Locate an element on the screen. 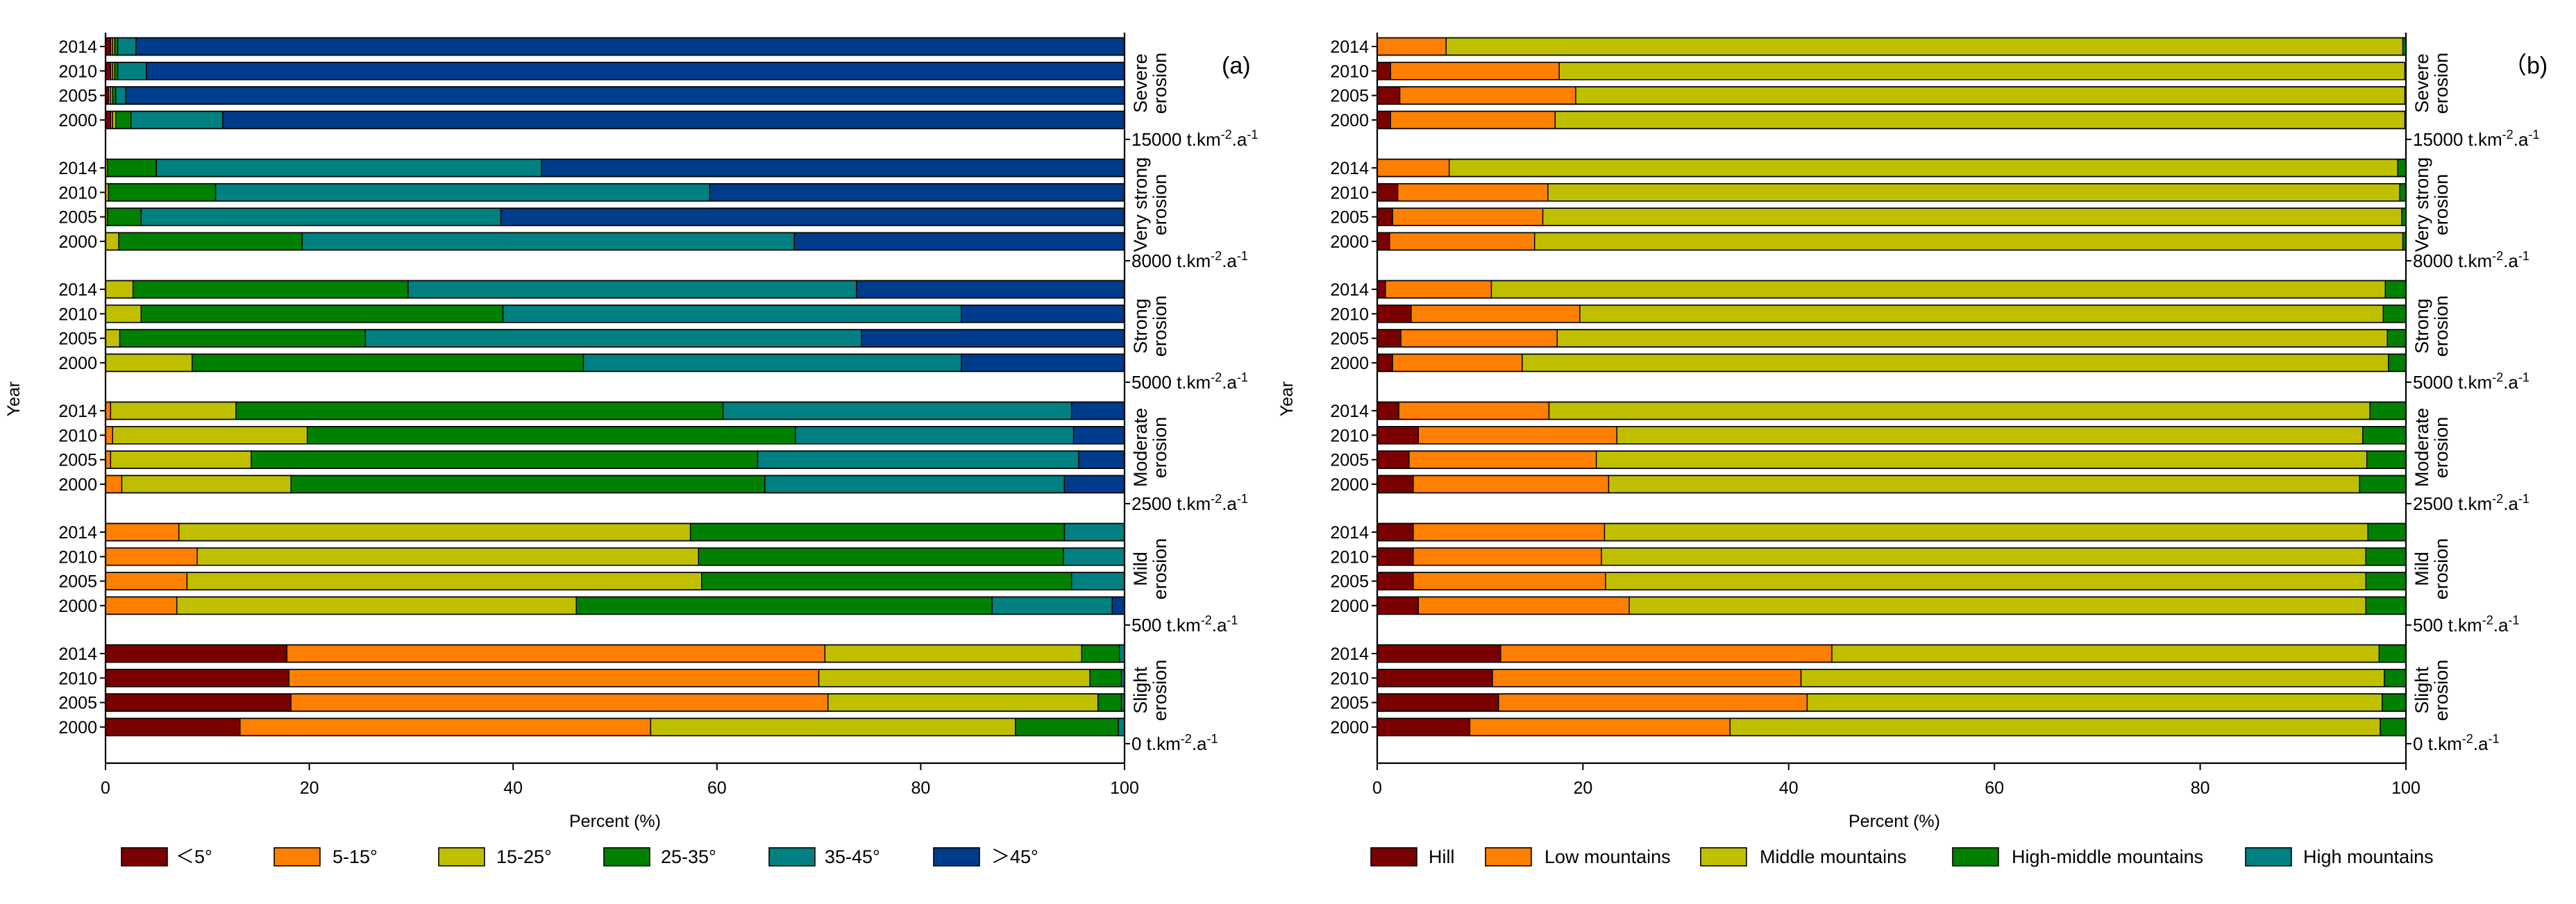 This screenshot has height=904, width=2576. bar-b-slight-erosion-2010-high-middle-mountains is located at coordinates (2395, 678).